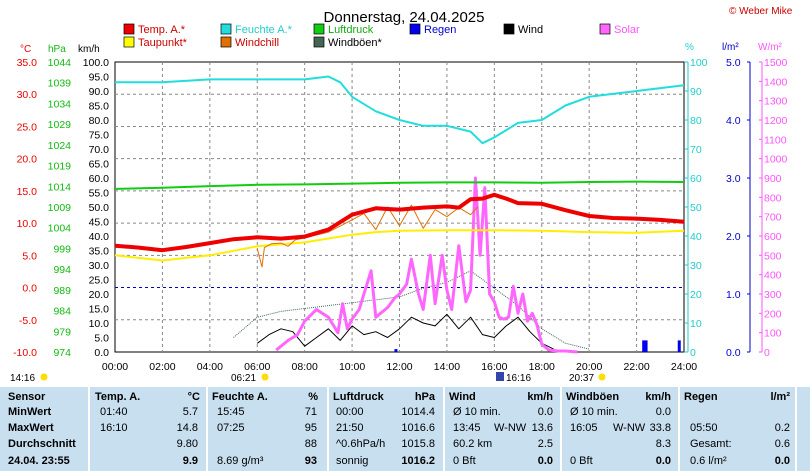  I want to click on x-tick-label: 02:00, so click(162, 367).